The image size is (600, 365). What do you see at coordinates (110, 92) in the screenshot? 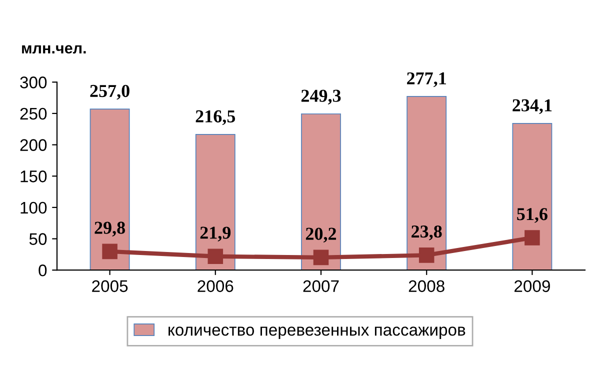
I see `data-label: 257,0` at bounding box center [110, 92].